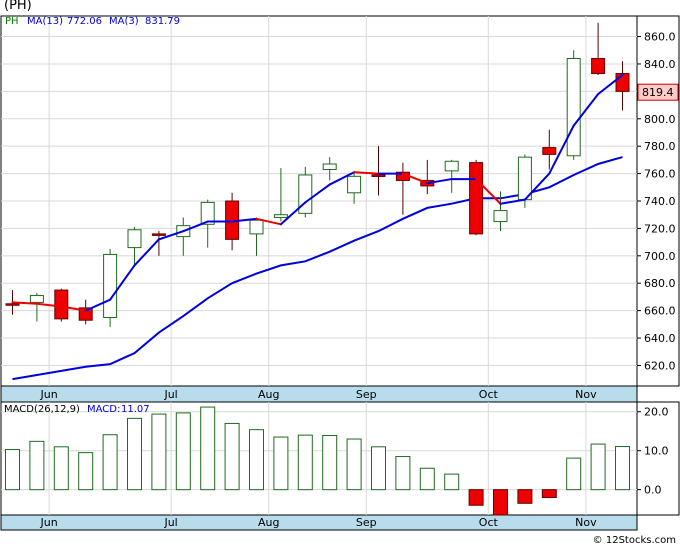 This screenshot has height=546, width=680. I want to click on legend-ma3-value: 831.79, so click(162, 21).